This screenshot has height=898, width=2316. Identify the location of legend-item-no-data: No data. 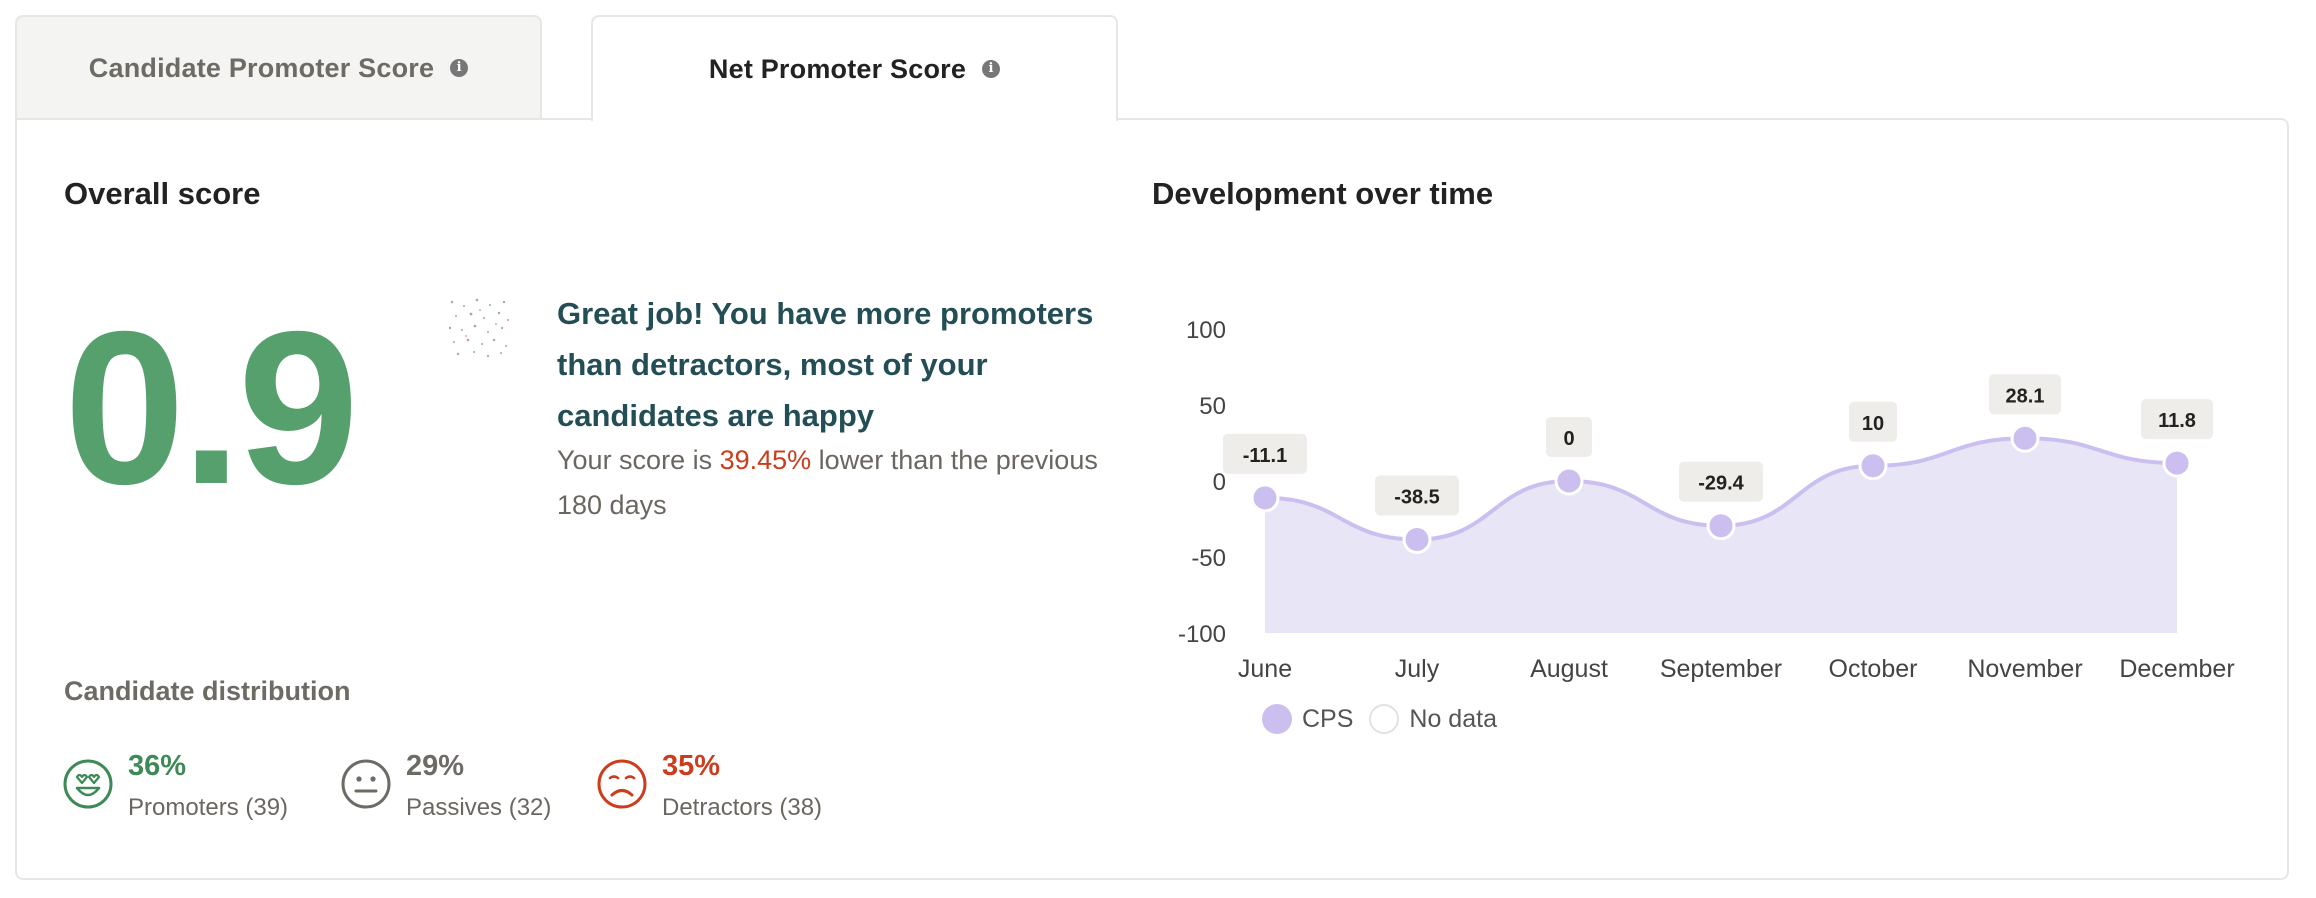
(1433, 719).